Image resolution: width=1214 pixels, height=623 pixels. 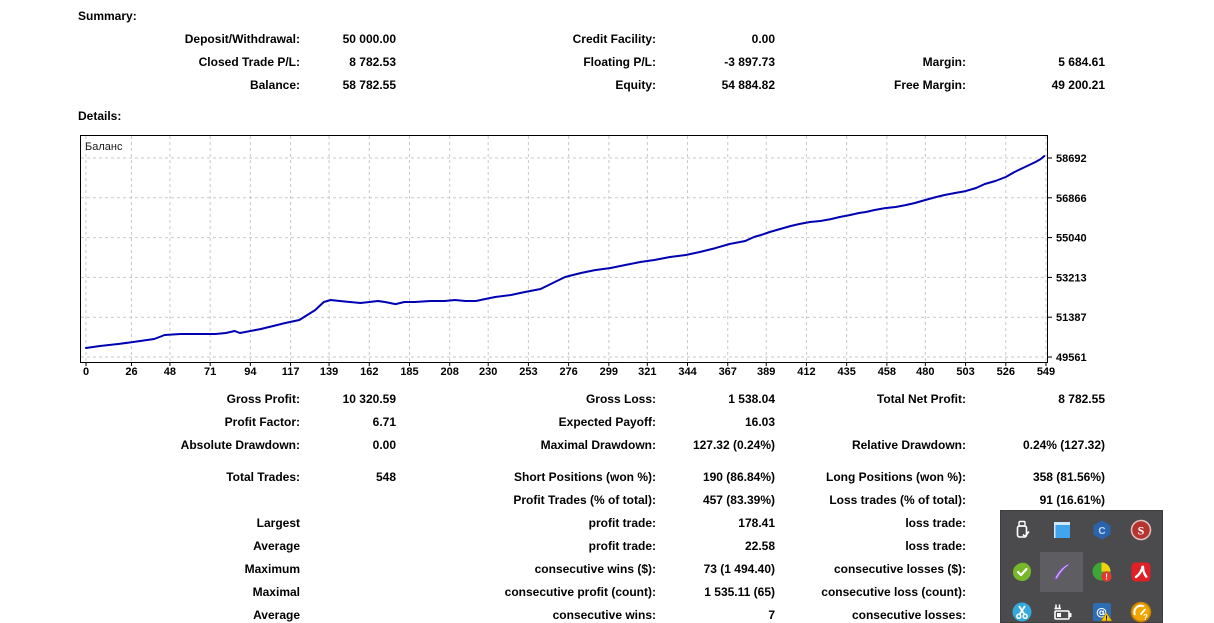 I want to click on relative-drawdown-label: Relative Drawdown:, so click(x=908, y=445).